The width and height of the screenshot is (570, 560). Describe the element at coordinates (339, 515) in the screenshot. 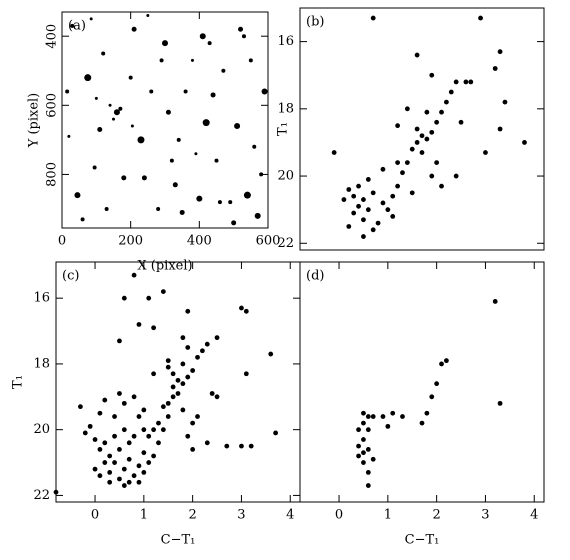

I see `x-tick-label: 0` at that location.